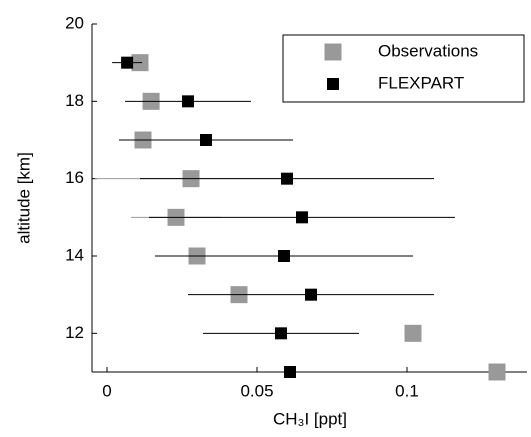  What do you see at coordinates (74, 254) in the screenshot?
I see `y-tick-label: 14` at bounding box center [74, 254].